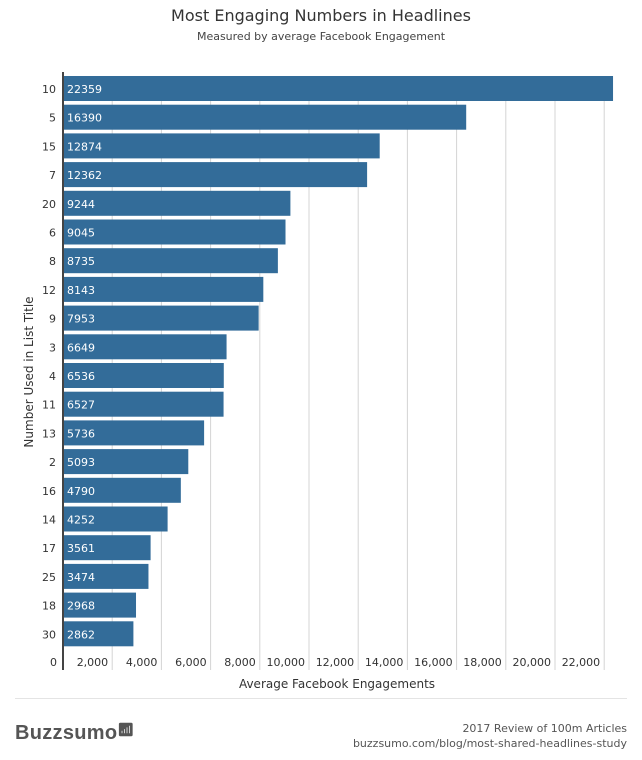  What do you see at coordinates (52, 118) in the screenshot?
I see `y-tick-label: 5` at bounding box center [52, 118].